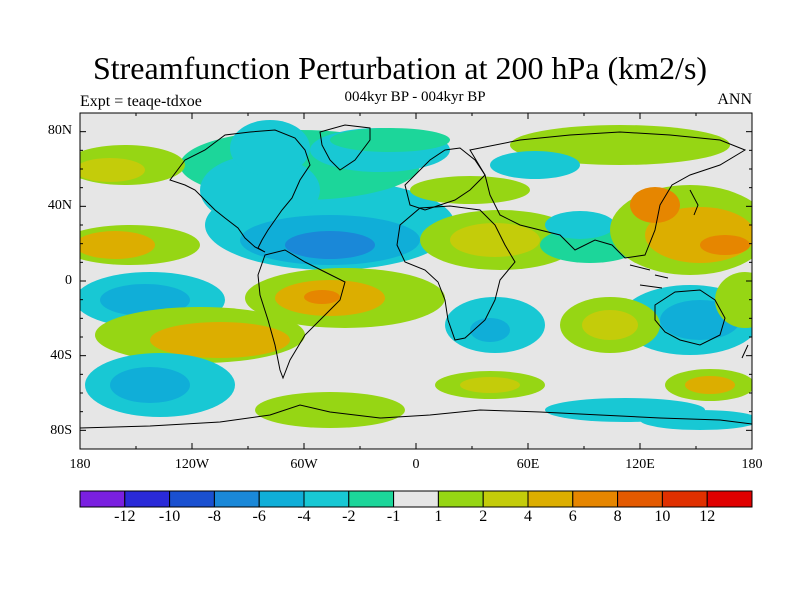  I want to click on europe-coast, so click(445, 179).